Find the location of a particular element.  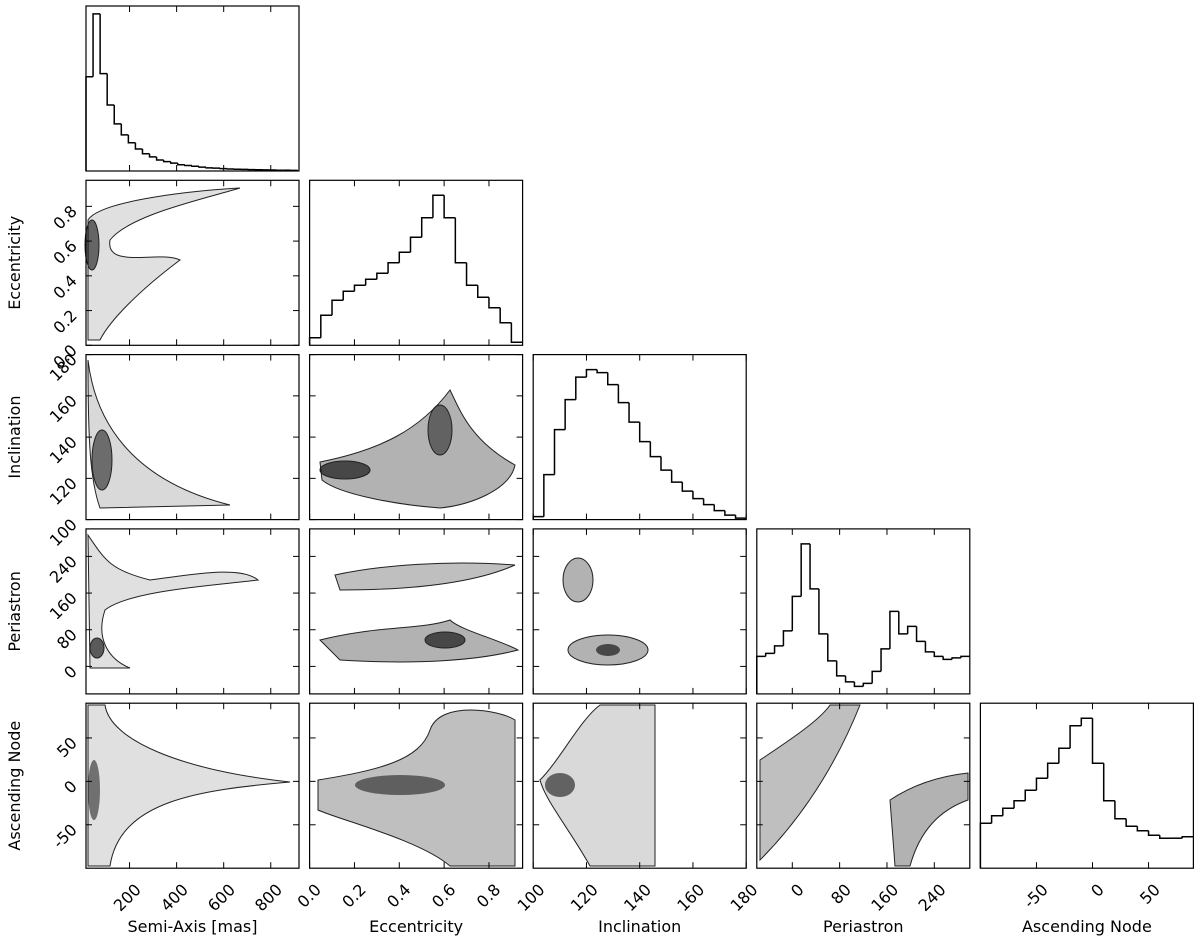

y-axis-label: Inclination is located at coordinates (14, 437).